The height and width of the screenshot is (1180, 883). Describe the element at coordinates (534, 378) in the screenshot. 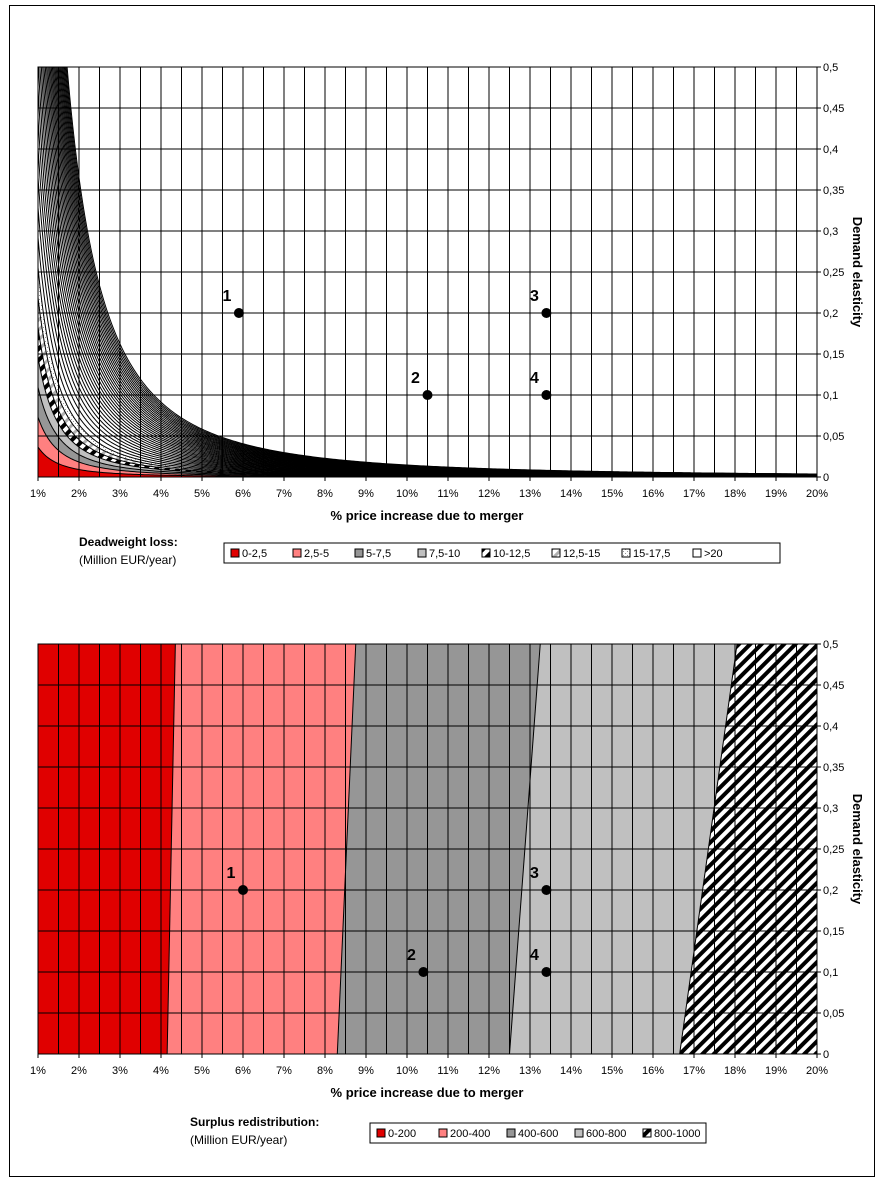

I see `data-point-label: 4` at that location.